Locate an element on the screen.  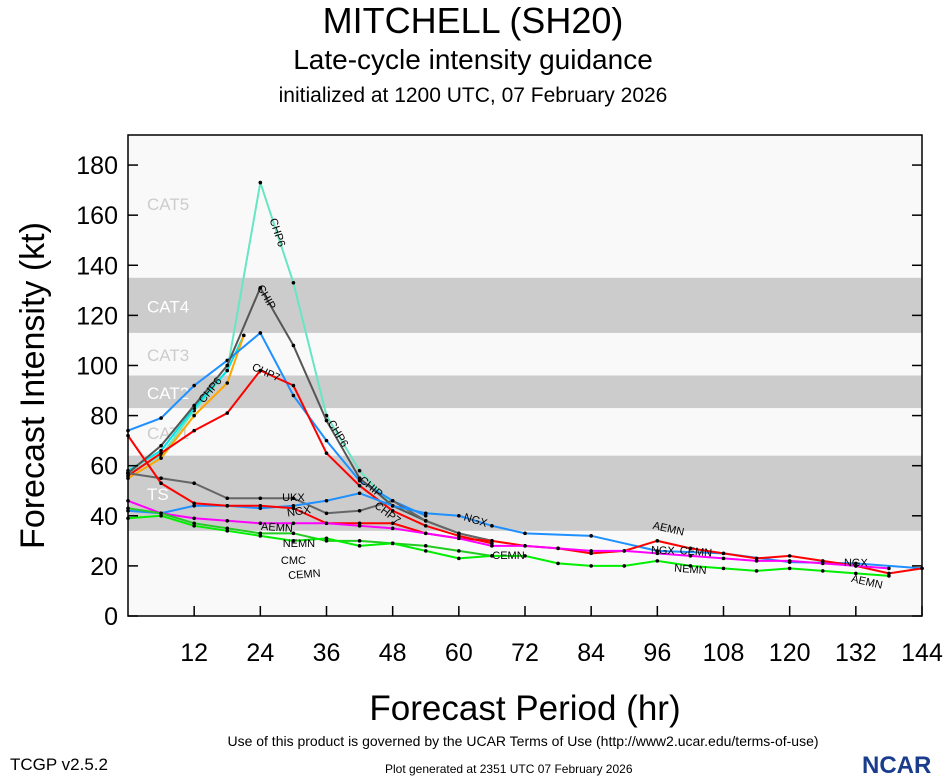
series-label: CMC is located at coordinates (293, 561).